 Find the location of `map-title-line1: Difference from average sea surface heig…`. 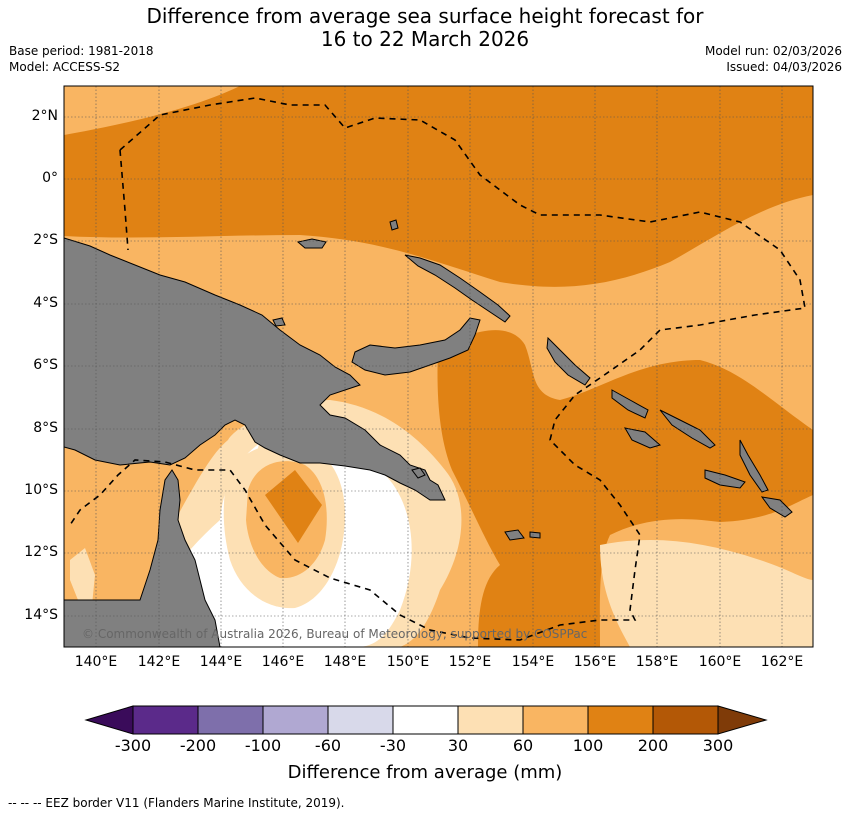

map-title-line1: Difference from average sea surface heig… is located at coordinates (425, 16).